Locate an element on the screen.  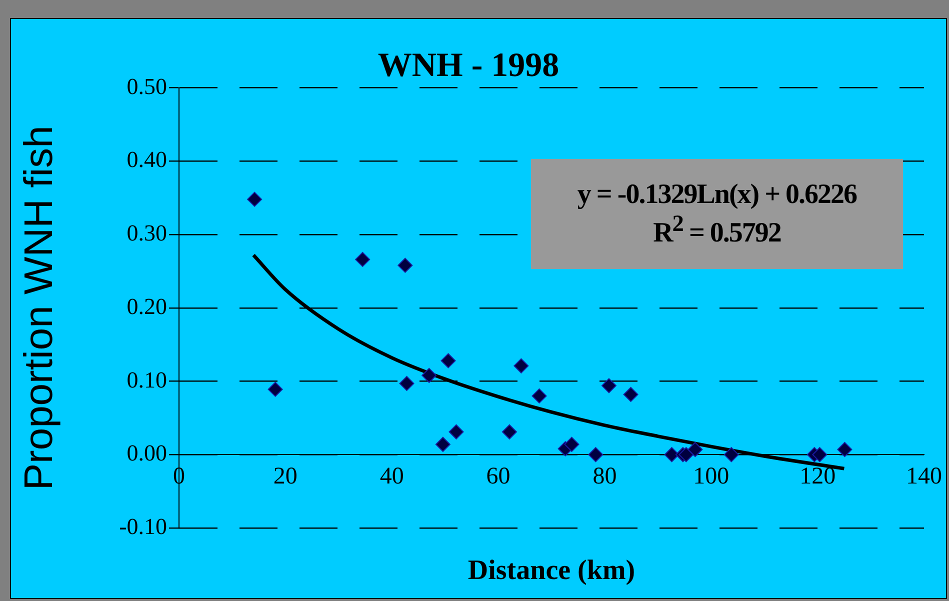
y-tick-label: -0.10 is located at coordinates (143, 527).